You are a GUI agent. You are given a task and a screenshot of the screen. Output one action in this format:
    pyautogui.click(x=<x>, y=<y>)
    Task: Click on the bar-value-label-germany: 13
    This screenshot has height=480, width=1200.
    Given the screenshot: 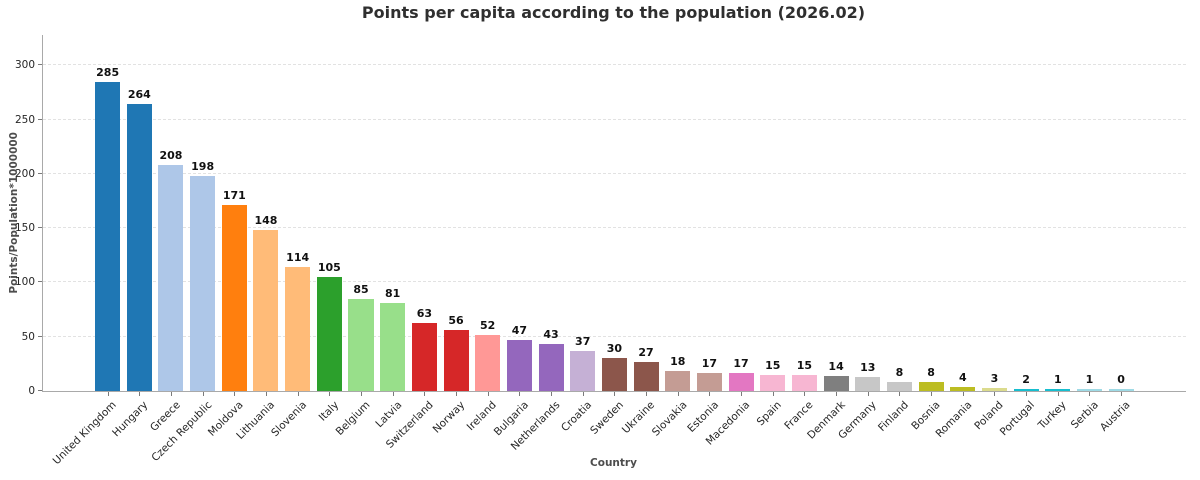 What is the action you would take?
    pyautogui.click(x=868, y=367)
    